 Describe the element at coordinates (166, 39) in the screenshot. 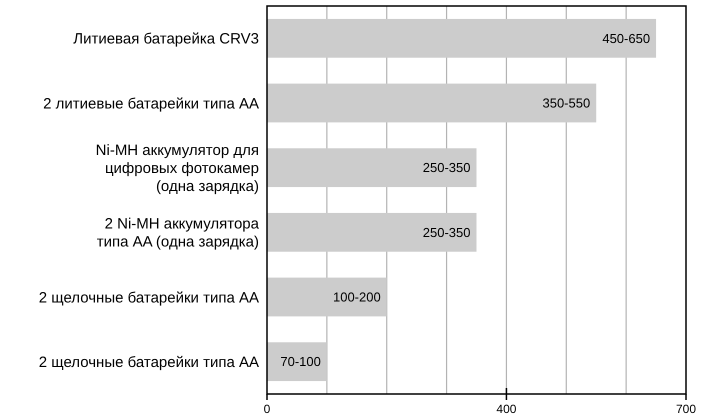

I see `y-tick-label: Литиевая батарейка CRV3` at that location.